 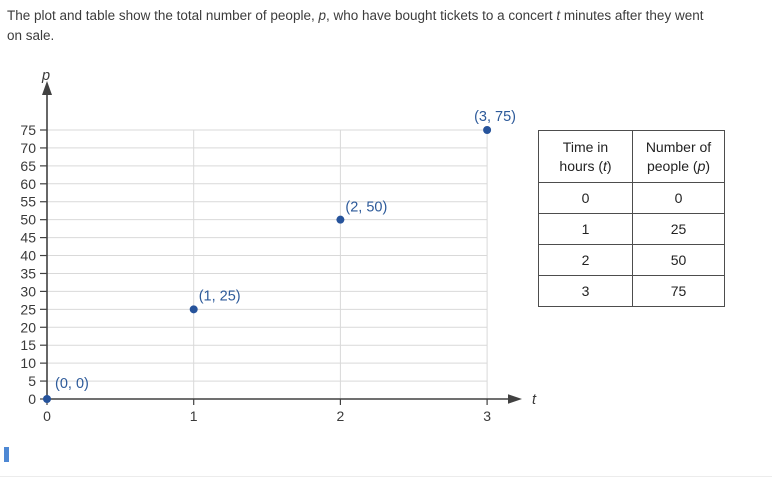 I want to click on table-row: 2 50, so click(x=631, y=260).